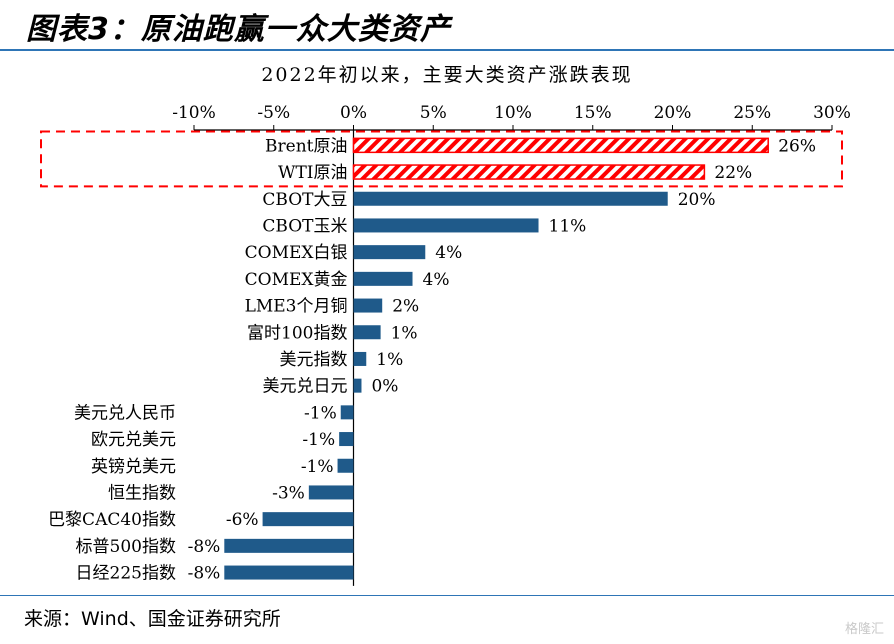  Describe the element at coordinates (152, 619) in the screenshot. I see `source-note: 来源：Wind、国金证券研究所` at that location.